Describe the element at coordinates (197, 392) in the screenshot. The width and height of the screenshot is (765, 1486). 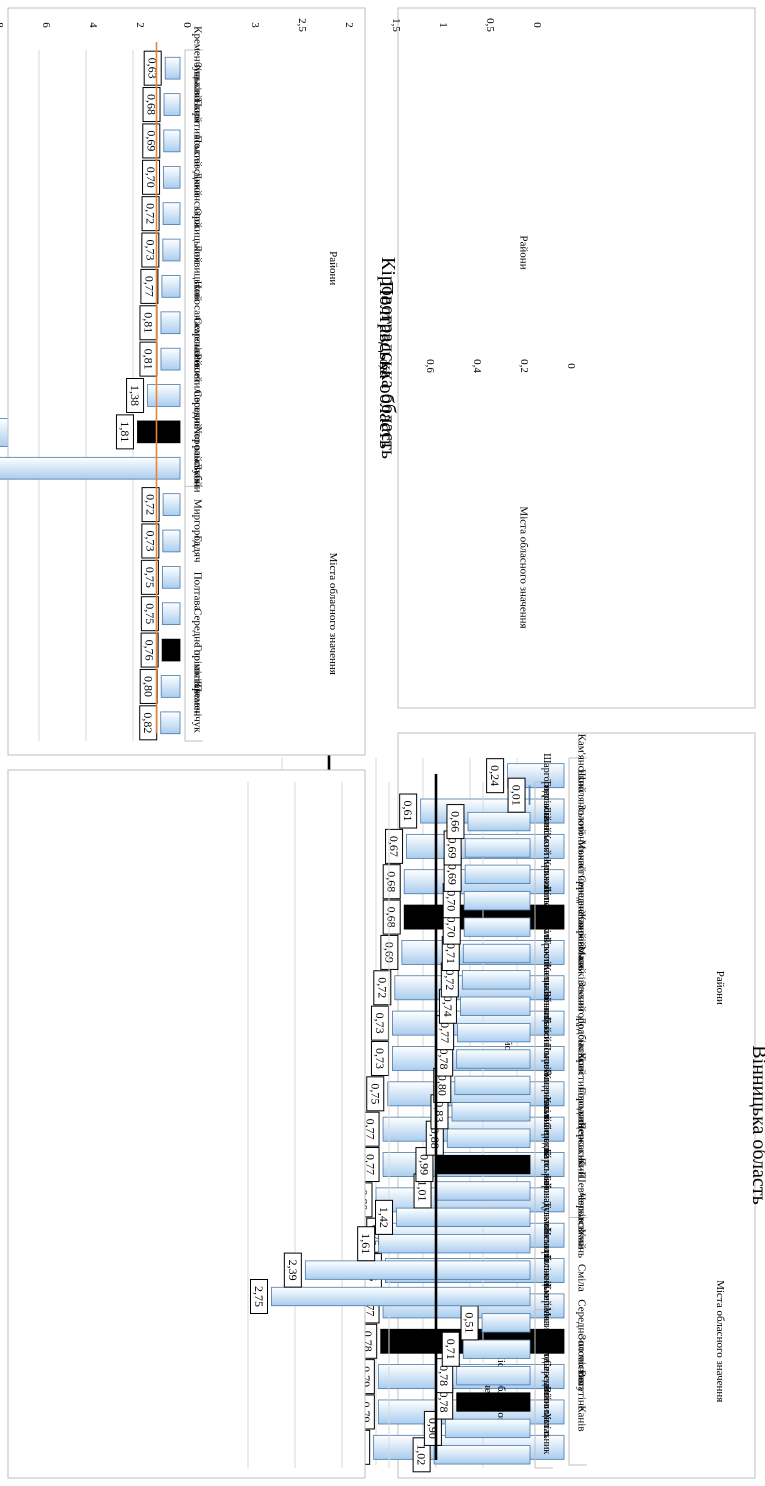
I see `category-label: Решетилівський` at that location.